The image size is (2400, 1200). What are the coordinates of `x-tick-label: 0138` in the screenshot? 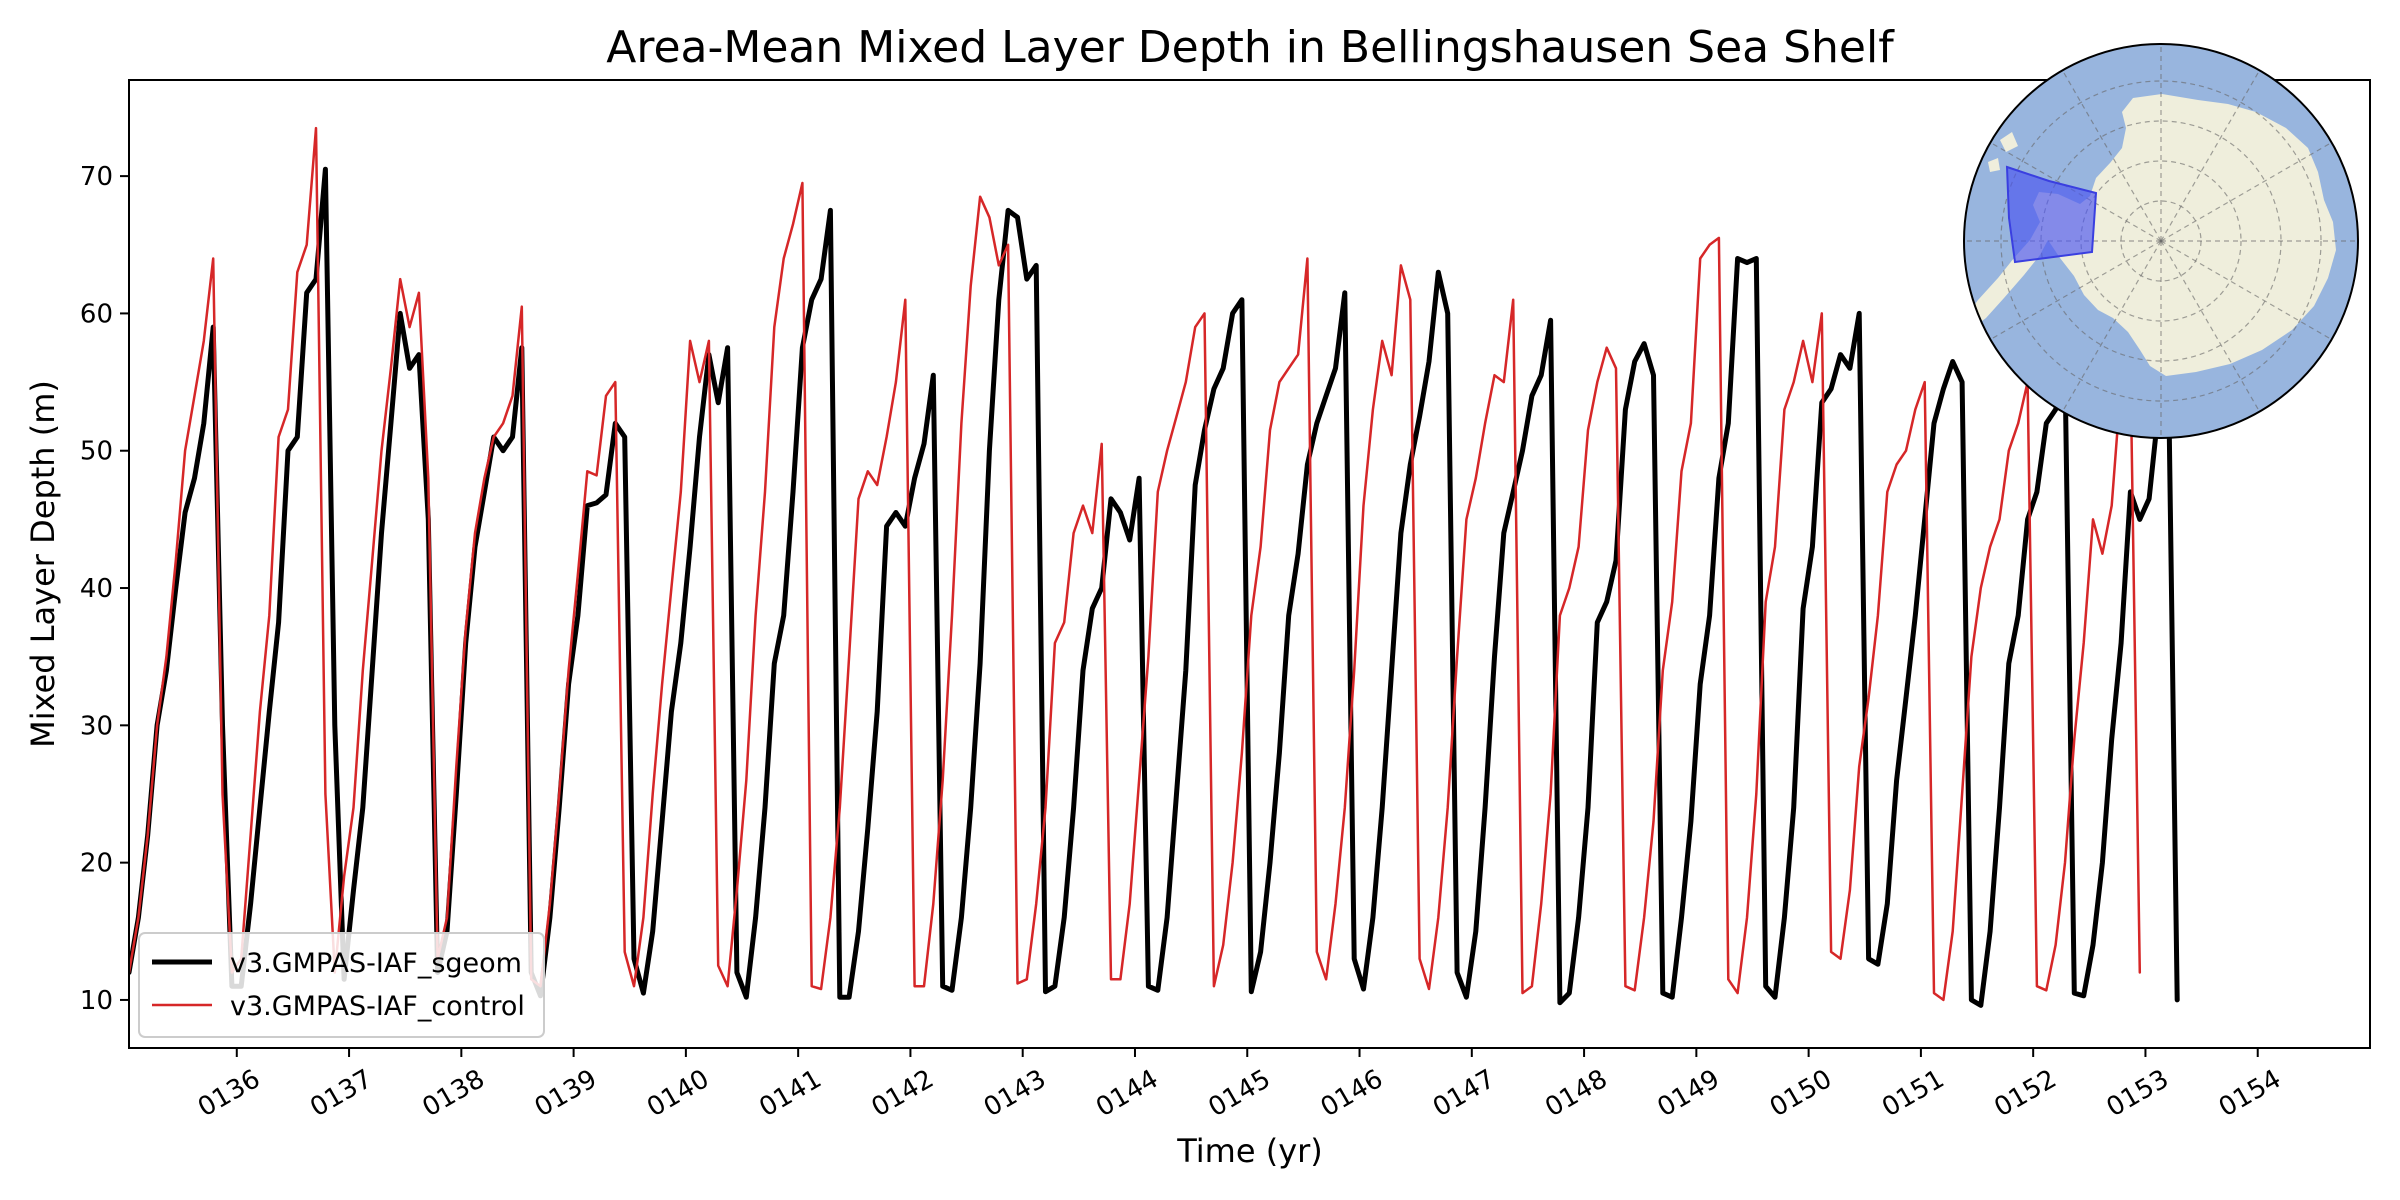 It's located at (454, 1093).